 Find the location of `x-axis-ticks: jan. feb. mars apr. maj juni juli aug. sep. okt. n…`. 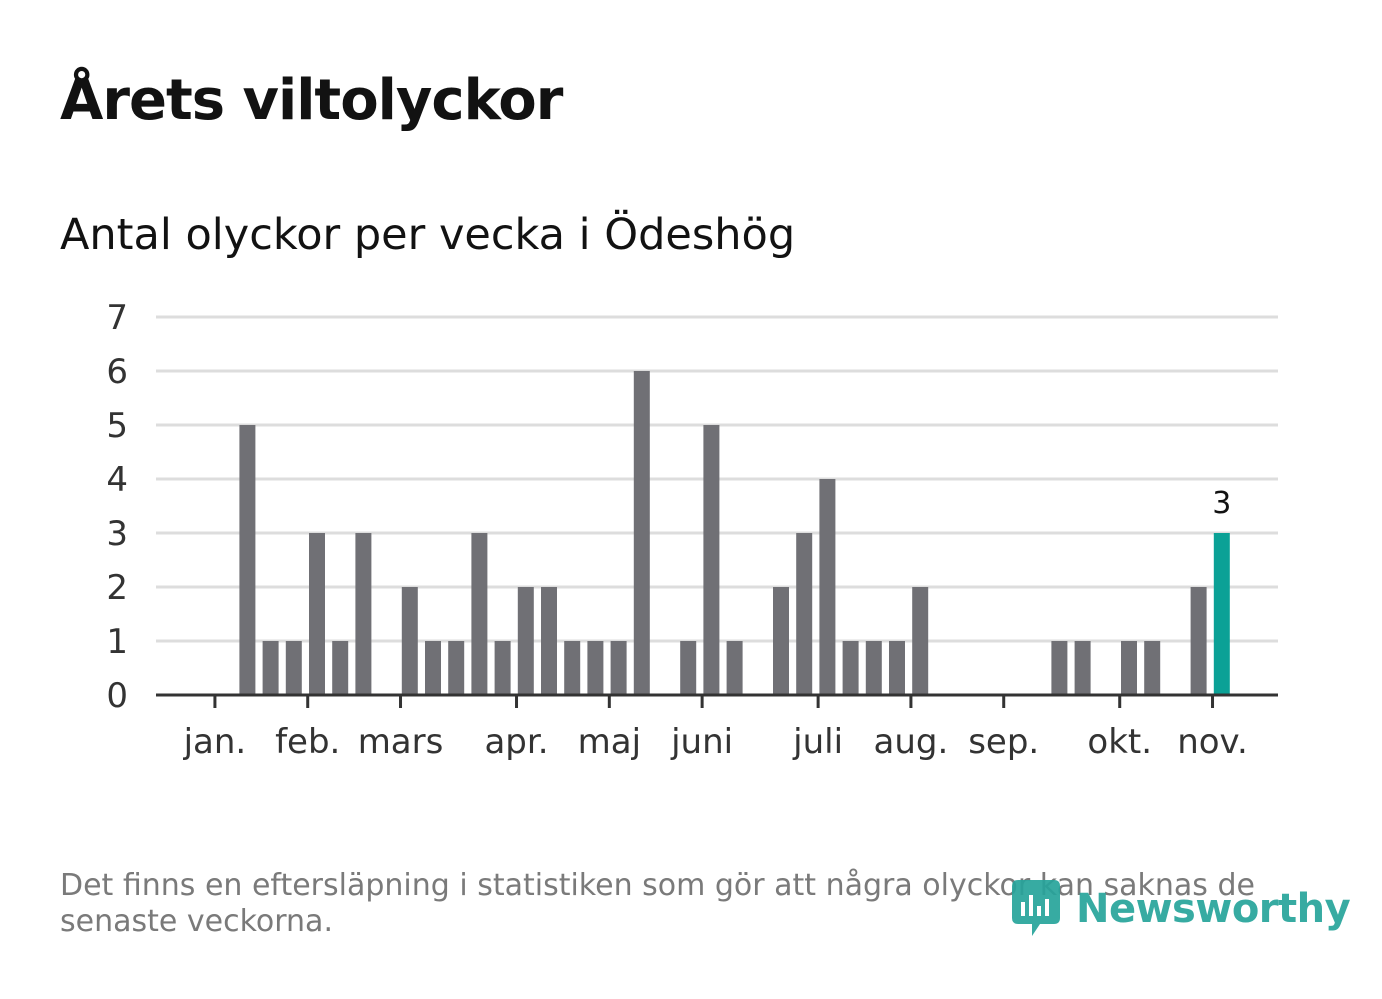

x-axis-ticks: jan. feb. mars apr. maj juni juli aug. sep. okt. n… is located at coordinates (715, 728).